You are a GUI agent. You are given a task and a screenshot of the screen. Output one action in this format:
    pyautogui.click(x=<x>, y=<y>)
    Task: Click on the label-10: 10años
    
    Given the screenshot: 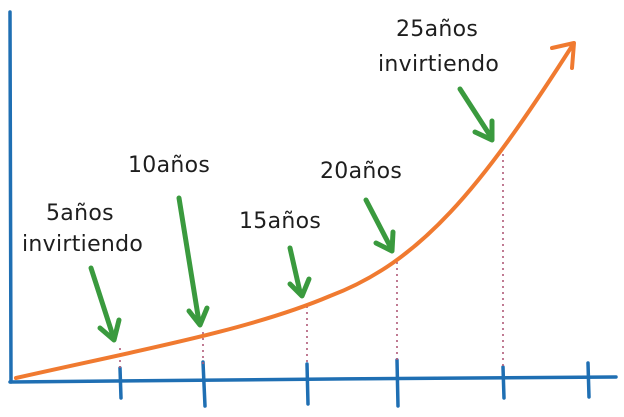 What is the action you would take?
    pyautogui.click(x=169, y=165)
    